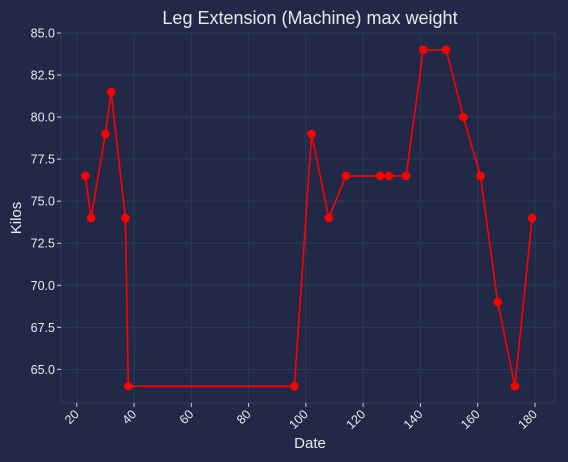 This screenshot has height=462, width=568. I want to click on x-tick-label: 160, so click(470, 419).